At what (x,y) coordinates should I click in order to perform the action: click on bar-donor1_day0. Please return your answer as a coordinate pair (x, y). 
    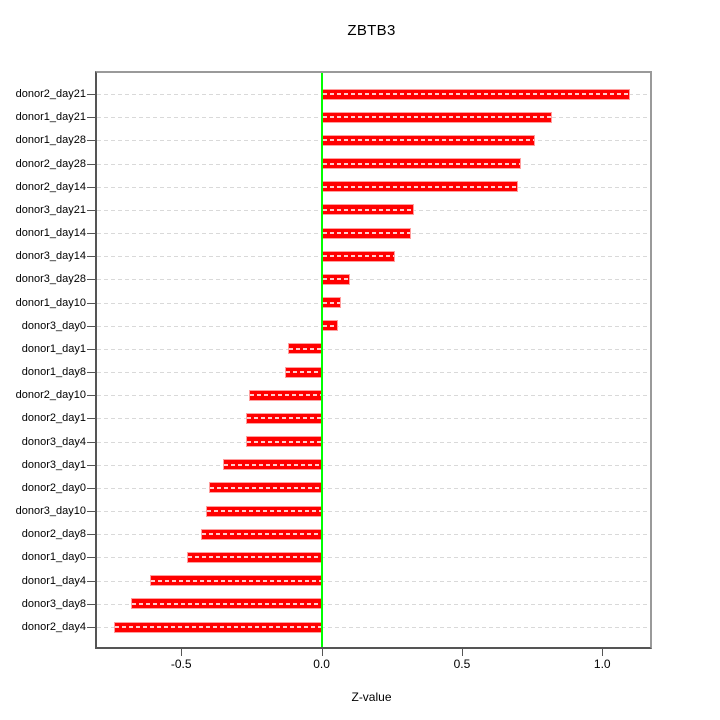
    Looking at the image, I should click on (254, 557).